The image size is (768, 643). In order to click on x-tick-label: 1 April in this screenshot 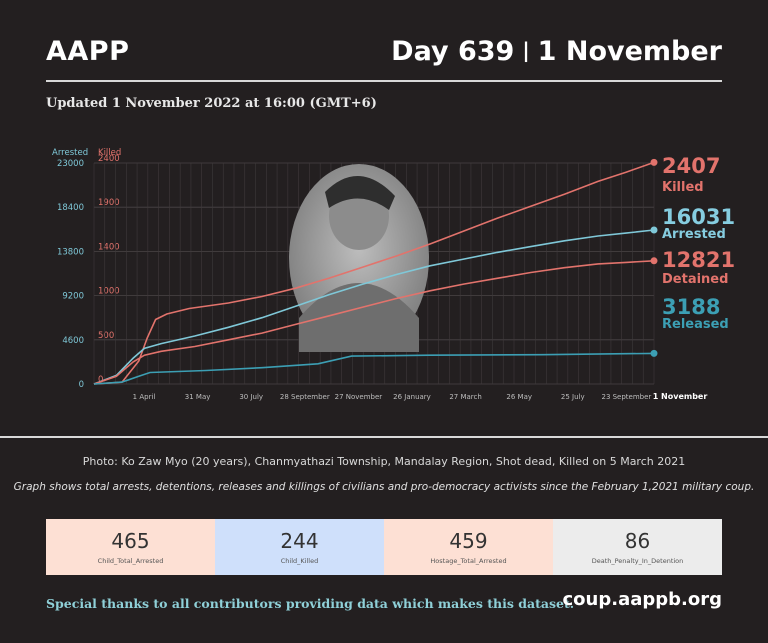, I will do `click(144, 397)`.